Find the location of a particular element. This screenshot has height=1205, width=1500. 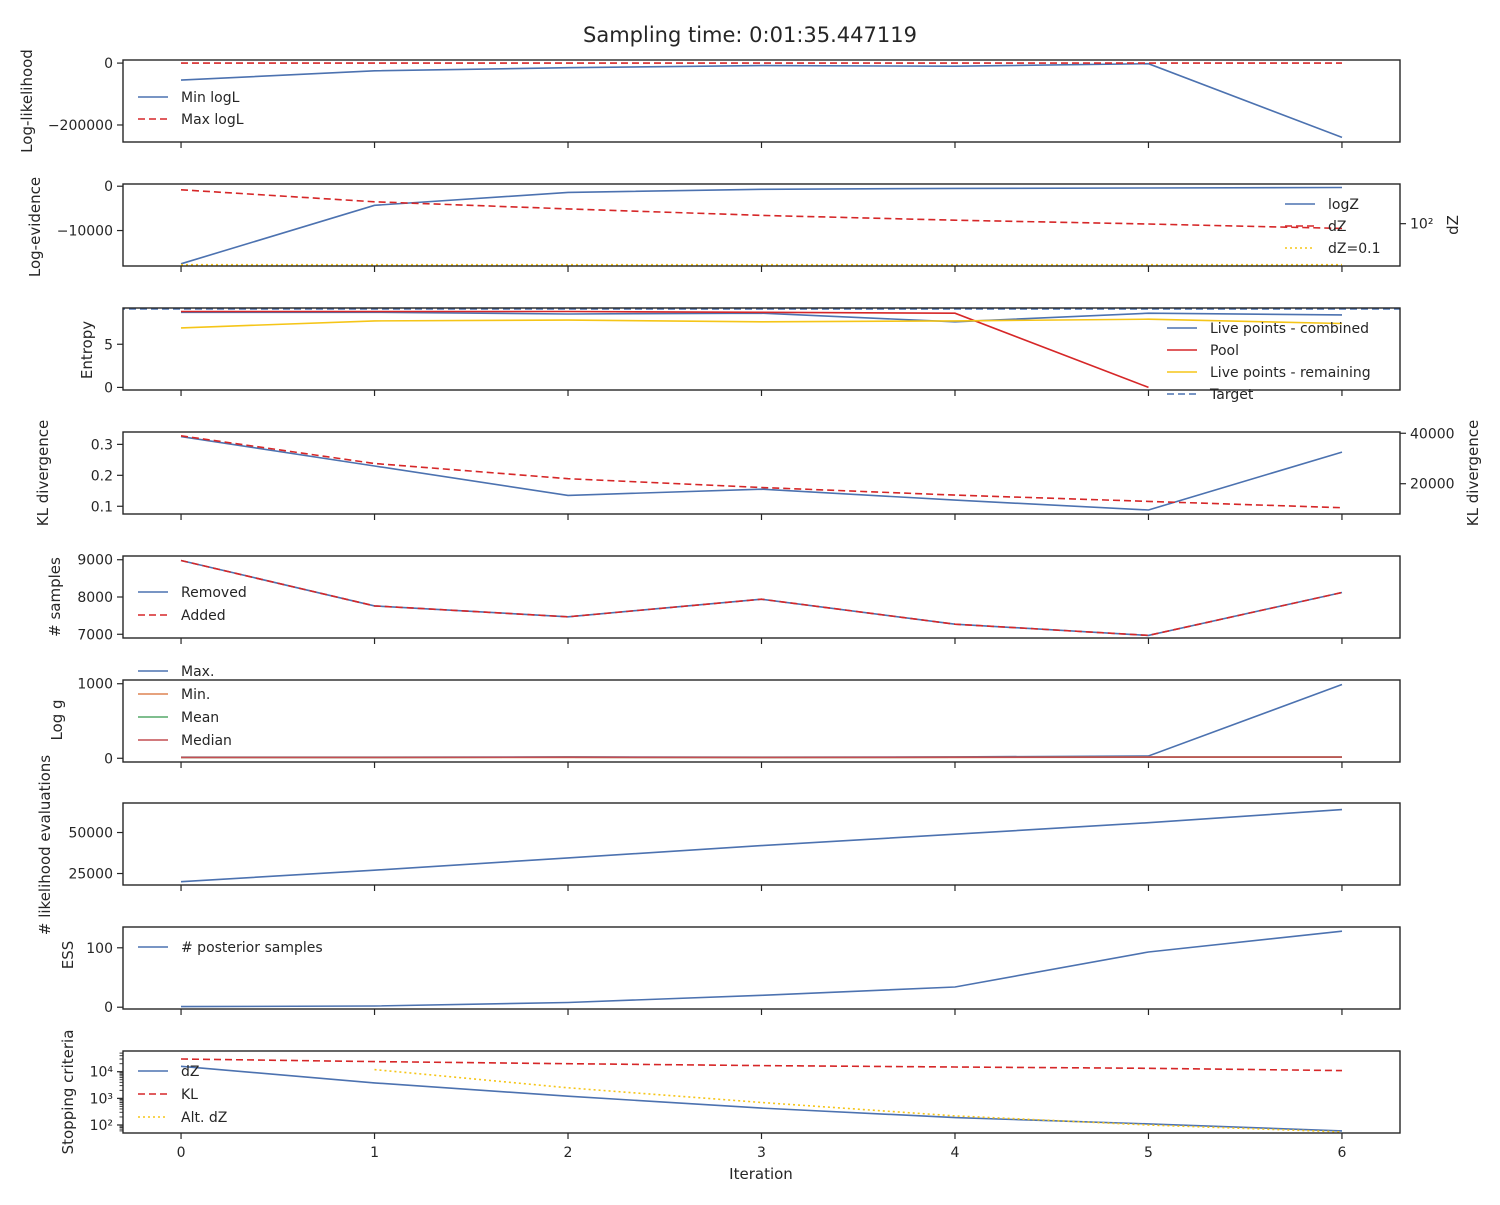

y-tick-label: 50000 is located at coordinates (90, 834).